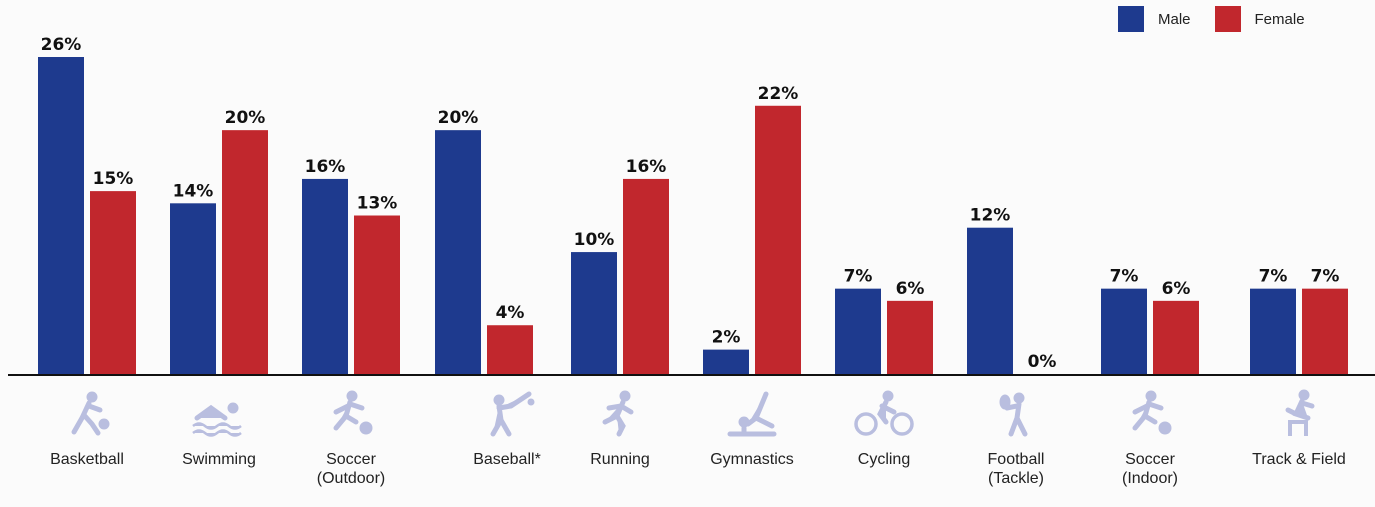  I want to click on legend: Male Female, so click(1223, 19).